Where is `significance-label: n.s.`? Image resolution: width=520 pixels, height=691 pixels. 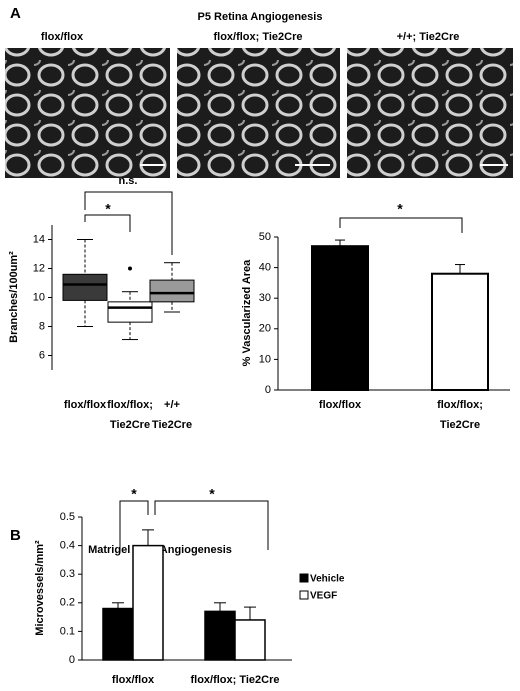
significance-label: n.s. is located at coordinates (128, 181).